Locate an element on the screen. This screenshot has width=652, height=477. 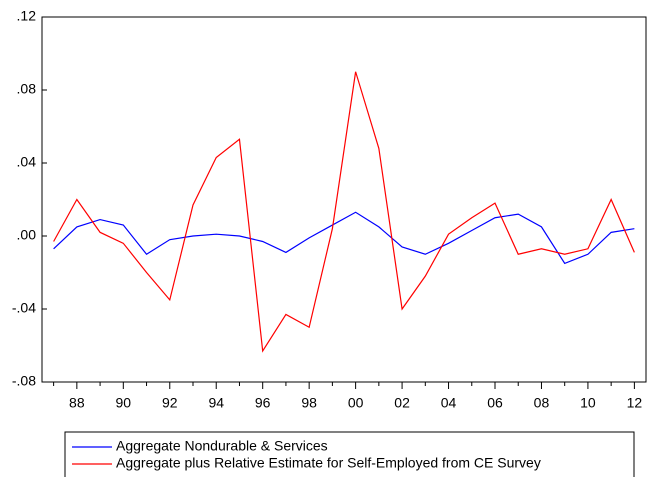
x-tick-label: 92 is located at coordinates (170, 403).